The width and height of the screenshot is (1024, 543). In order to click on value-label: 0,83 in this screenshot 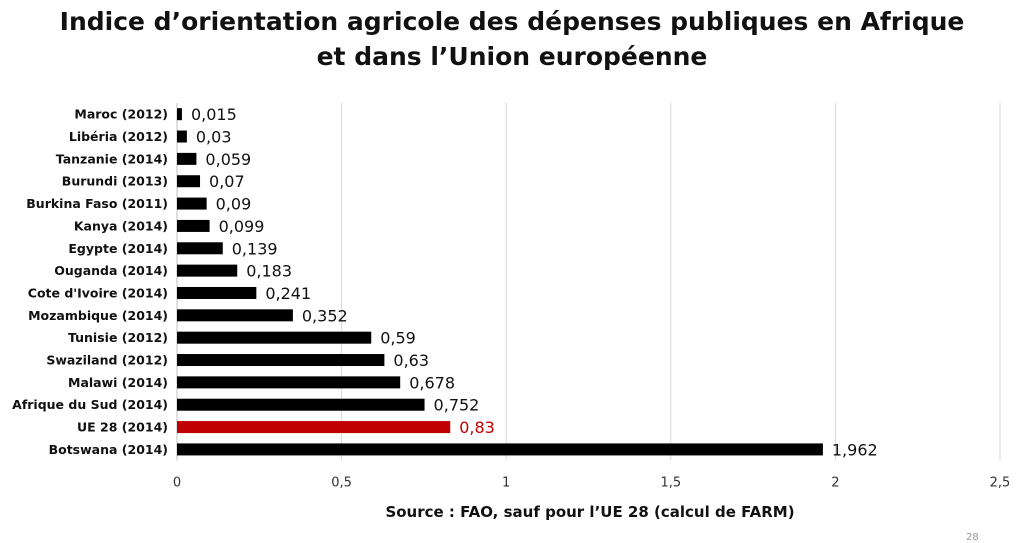, I will do `click(477, 427)`.